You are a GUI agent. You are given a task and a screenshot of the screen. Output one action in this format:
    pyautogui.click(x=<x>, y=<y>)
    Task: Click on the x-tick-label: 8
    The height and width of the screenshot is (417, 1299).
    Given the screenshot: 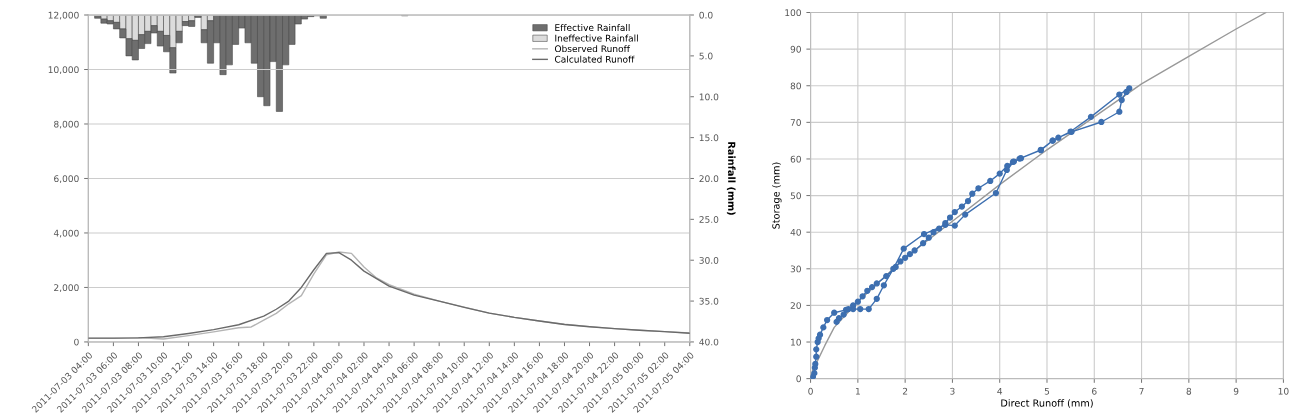 What is the action you would take?
    pyautogui.click(x=1189, y=391)
    